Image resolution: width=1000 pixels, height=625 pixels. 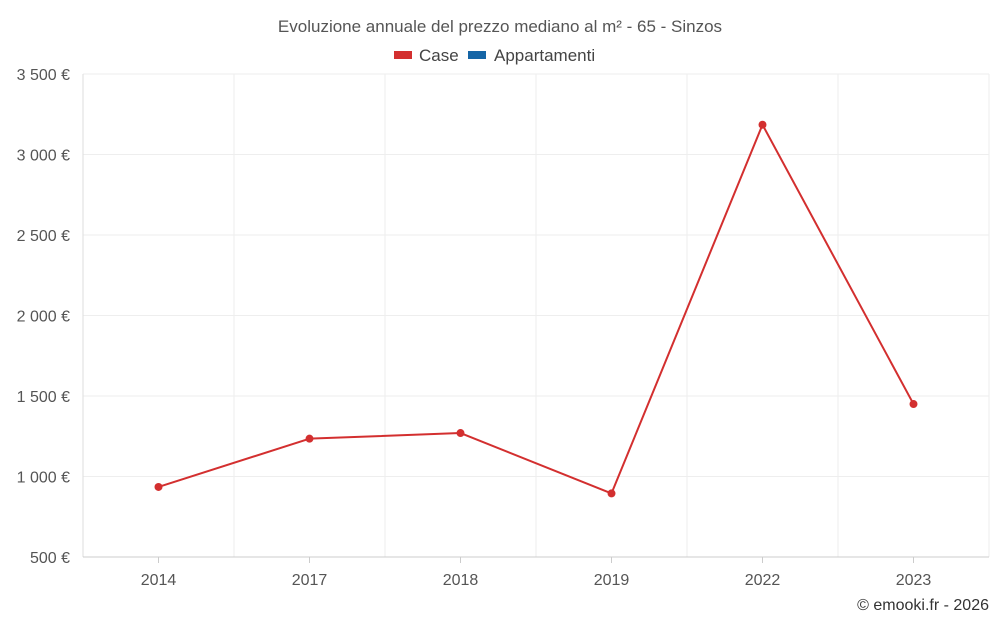 I want to click on y-tick-label: 2 000 €, so click(x=43, y=317).